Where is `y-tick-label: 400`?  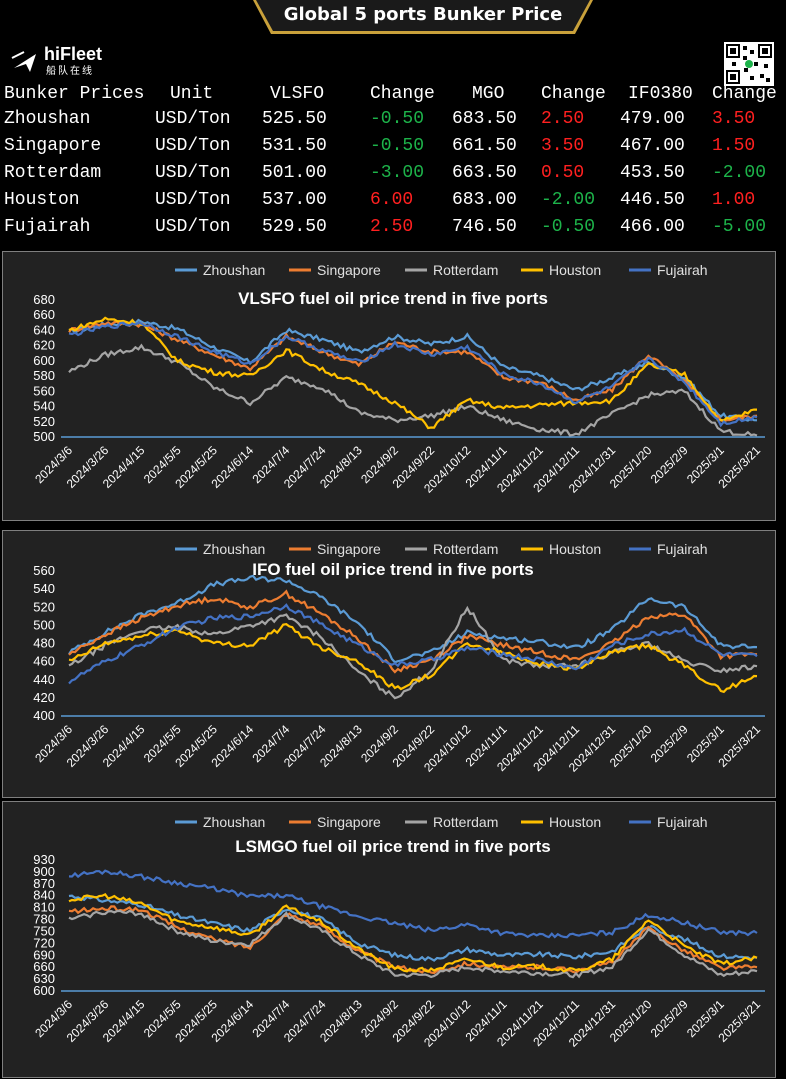
y-tick-label: 400 is located at coordinates (44, 715).